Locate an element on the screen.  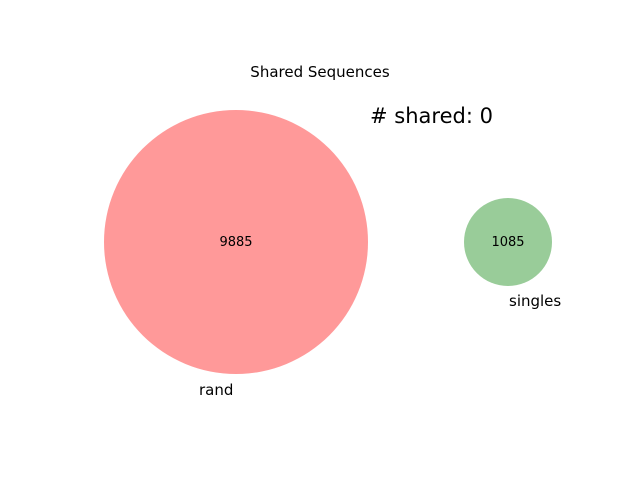
set-label-rand: rand is located at coordinates (216, 390).